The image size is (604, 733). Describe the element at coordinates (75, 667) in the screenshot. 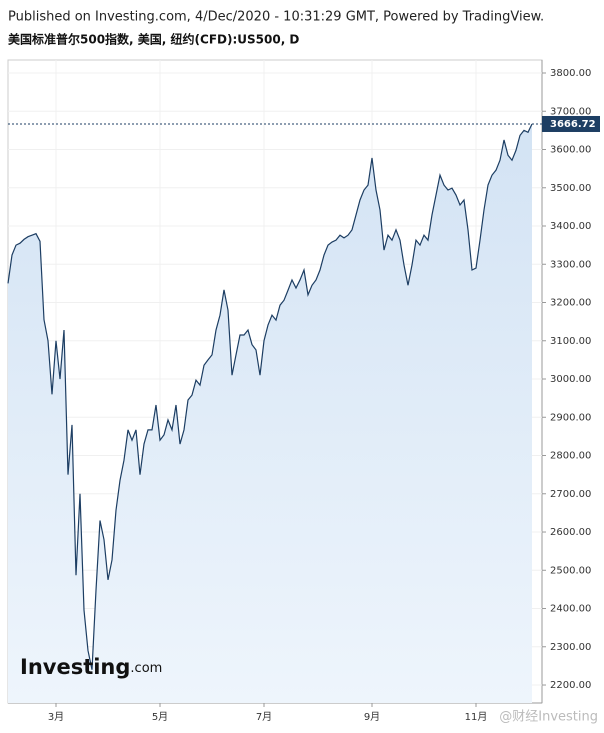

I see `logo-brand: Investing` at that location.